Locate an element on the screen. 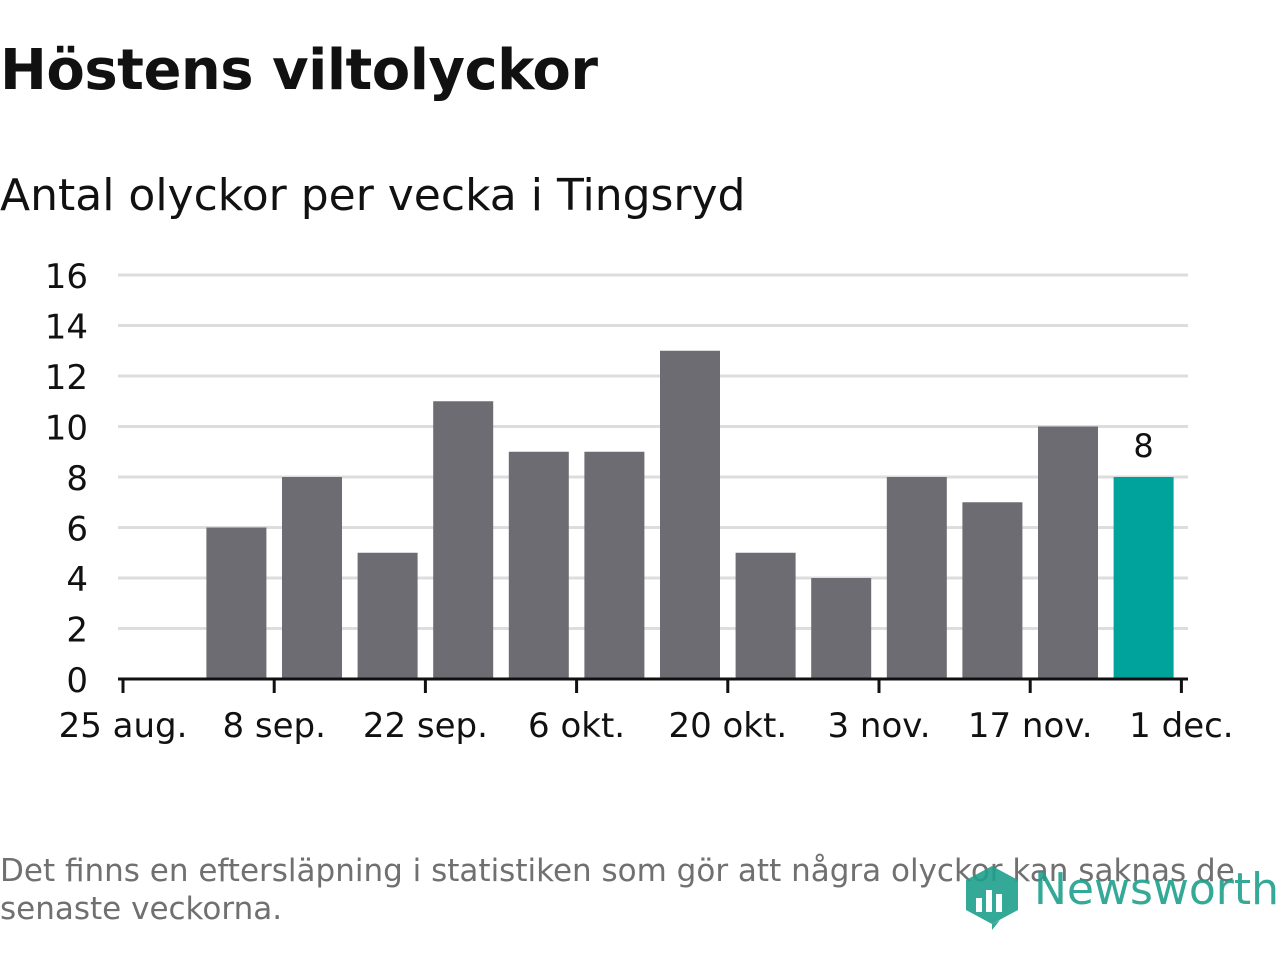  x-tick-label: 1 dec. is located at coordinates (1181, 726).